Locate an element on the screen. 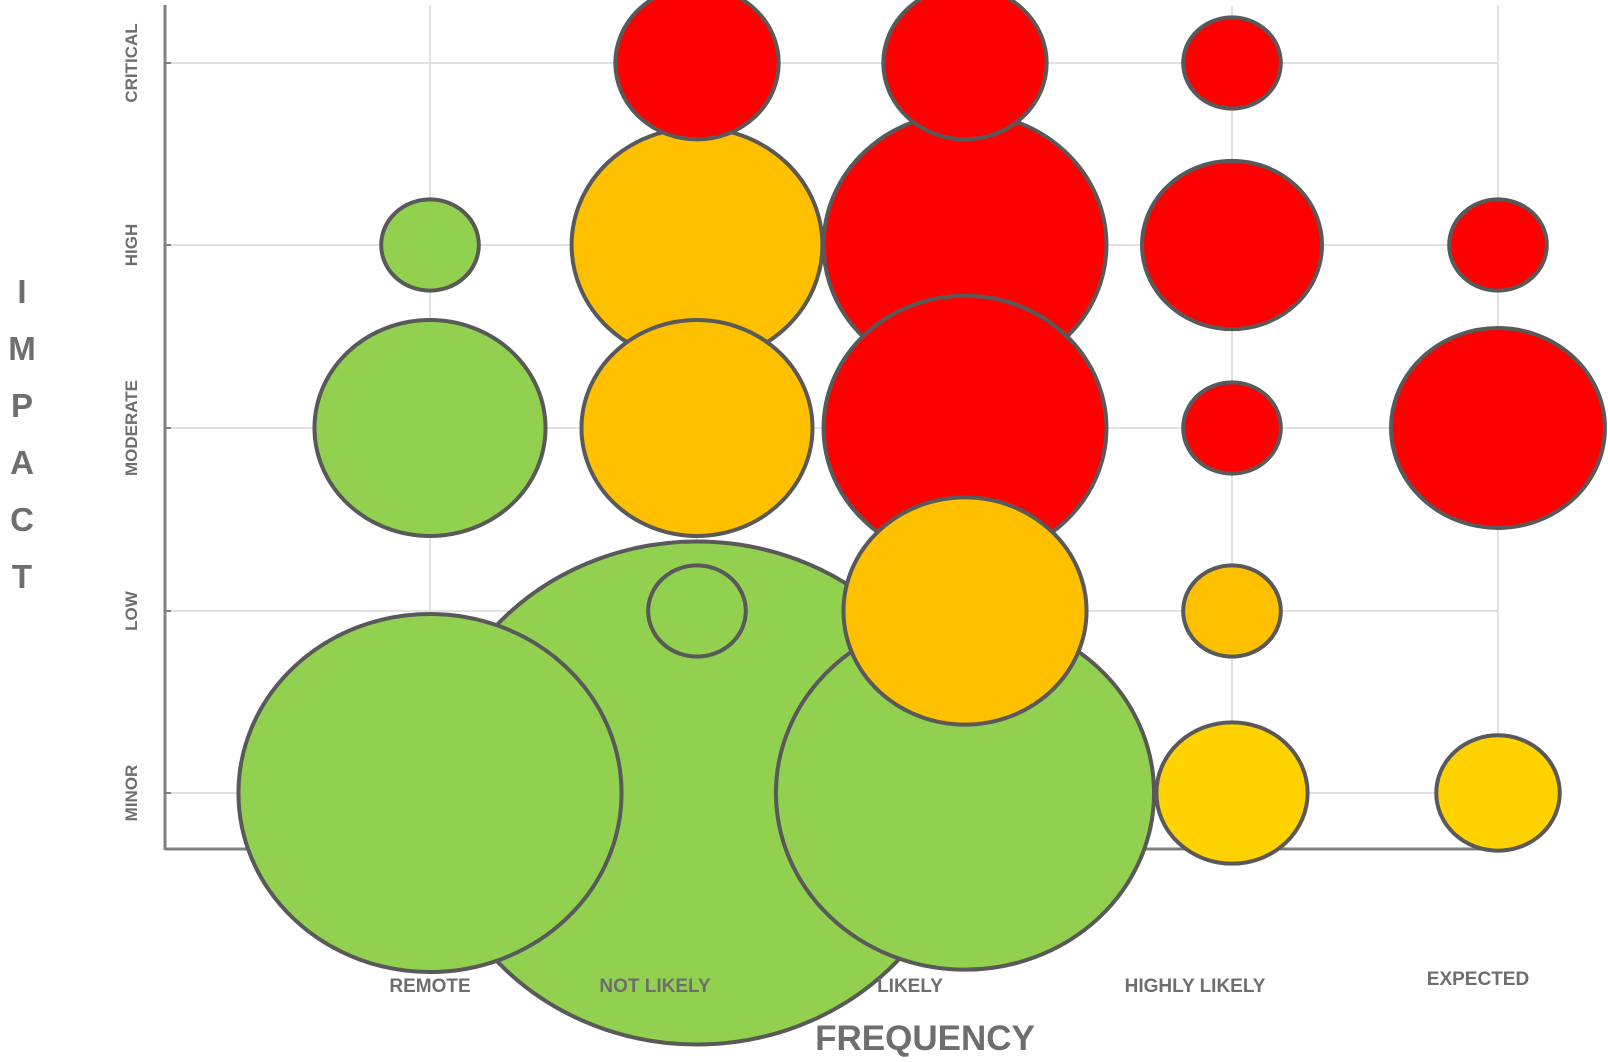 Image resolution: width=1608 pixels, height=1062 pixels. y-axis-title-letter: C is located at coordinates (22, 519).